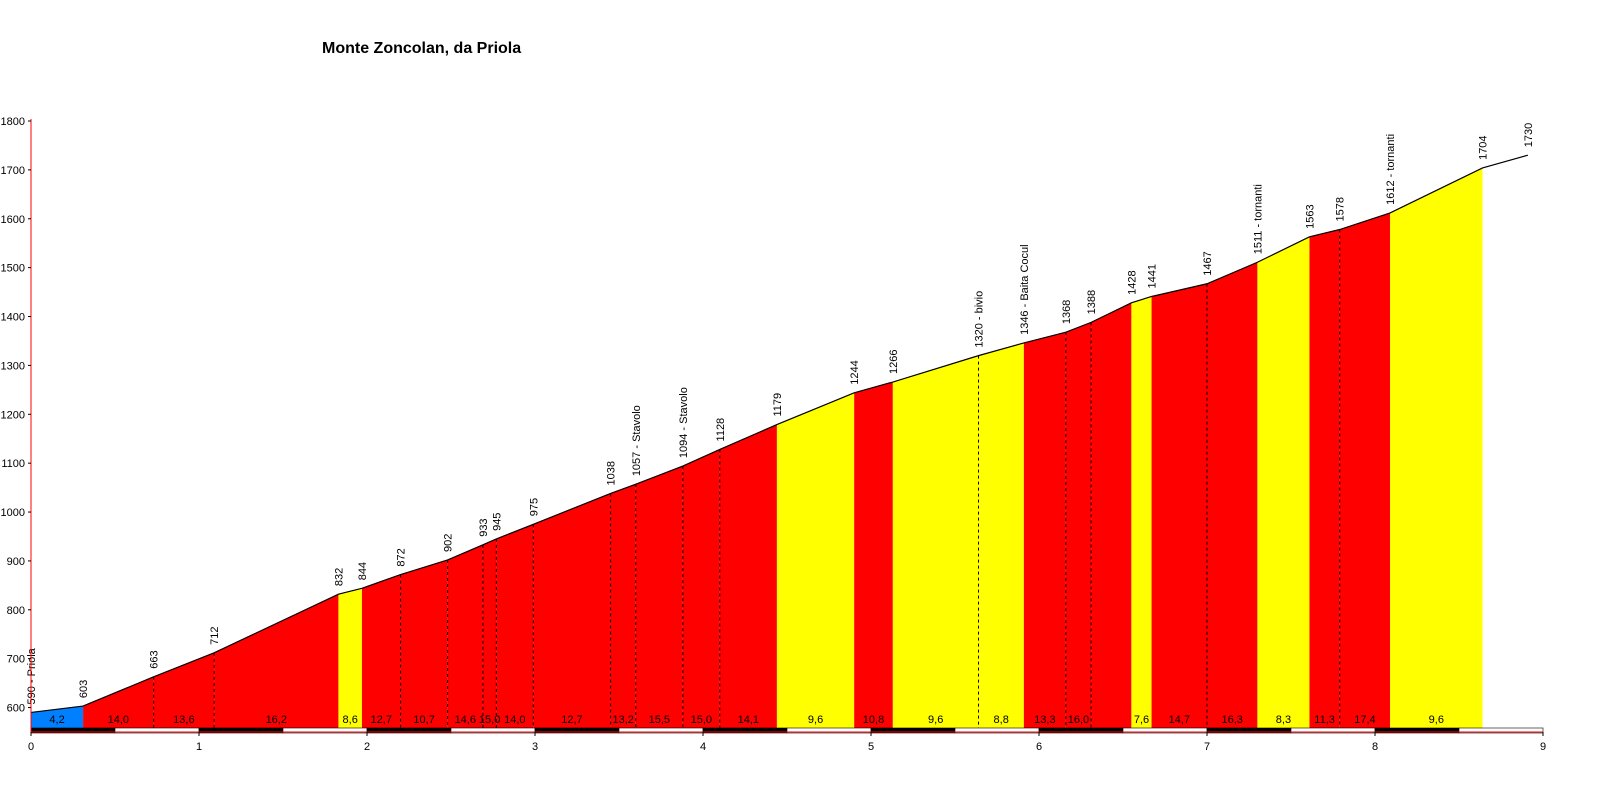  What do you see at coordinates (1092, 302) in the screenshot?
I see `elevation-label: 1388` at bounding box center [1092, 302].